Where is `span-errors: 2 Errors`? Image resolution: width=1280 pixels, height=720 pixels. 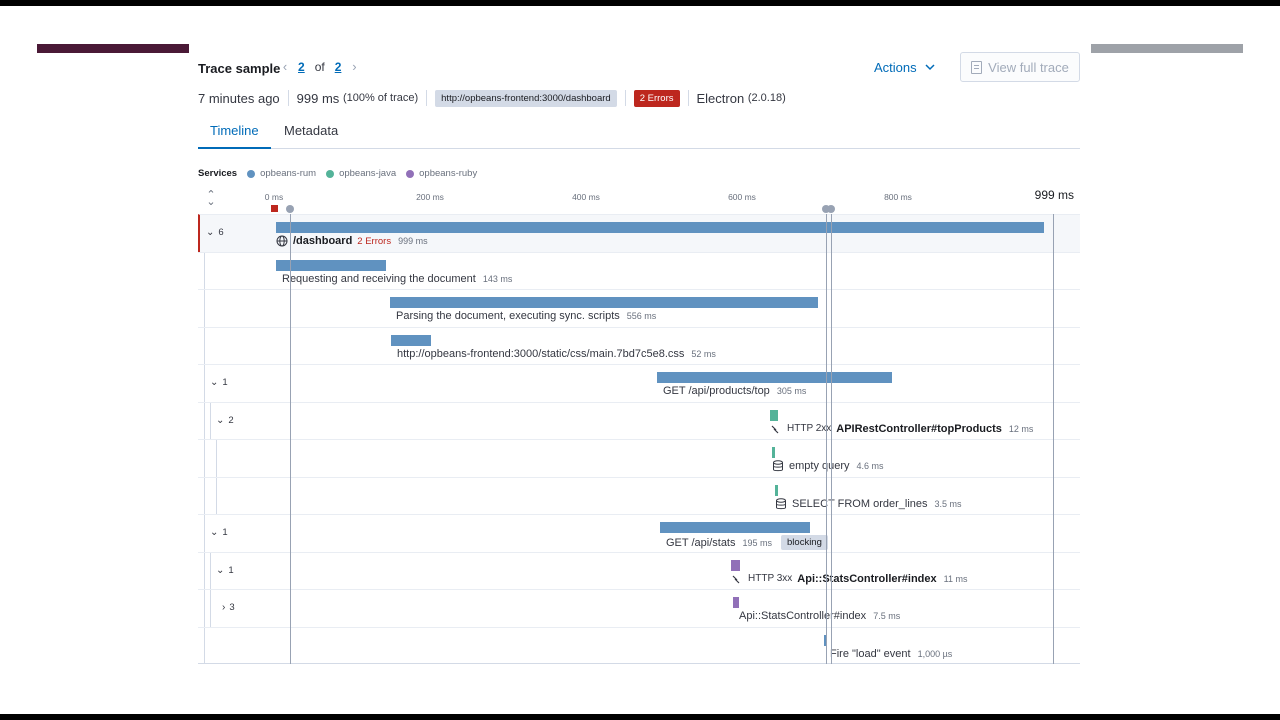
span-errors: 2 Errors is located at coordinates (374, 241).